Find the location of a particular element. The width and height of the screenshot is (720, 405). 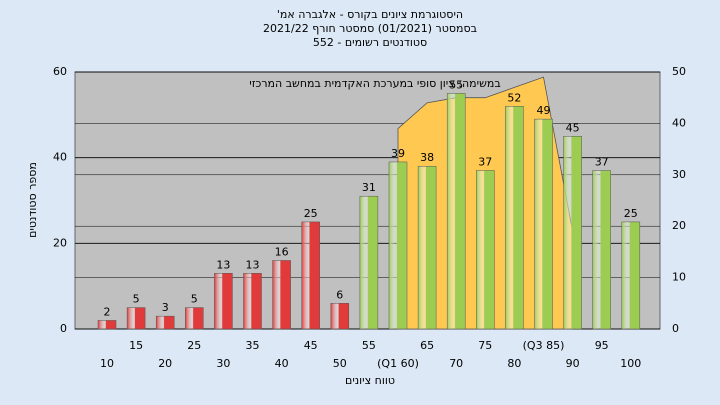

data-label: 6 is located at coordinates (339, 294).